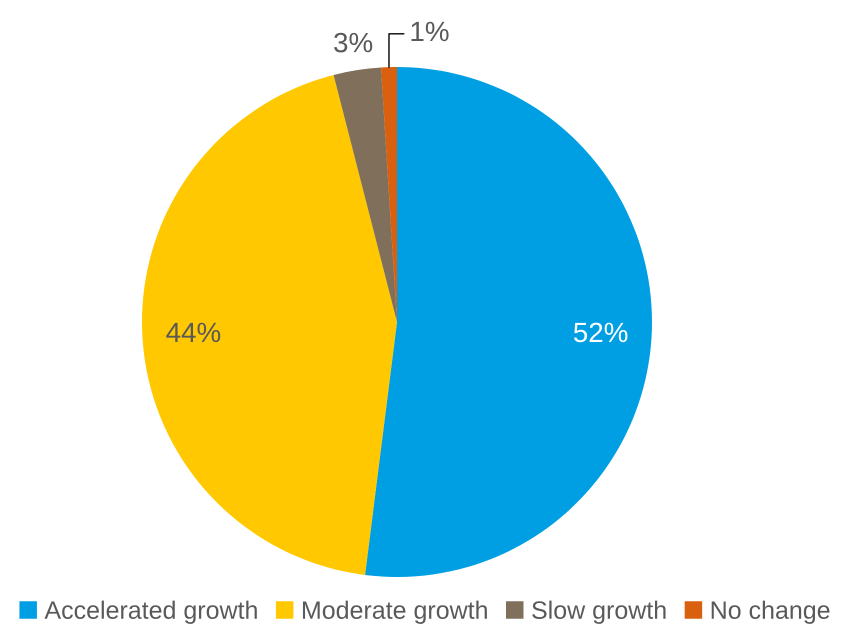  What do you see at coordinates (193, 332) in the screenshot?
I see `data-label: 44%` at bounding box center [193, 332].